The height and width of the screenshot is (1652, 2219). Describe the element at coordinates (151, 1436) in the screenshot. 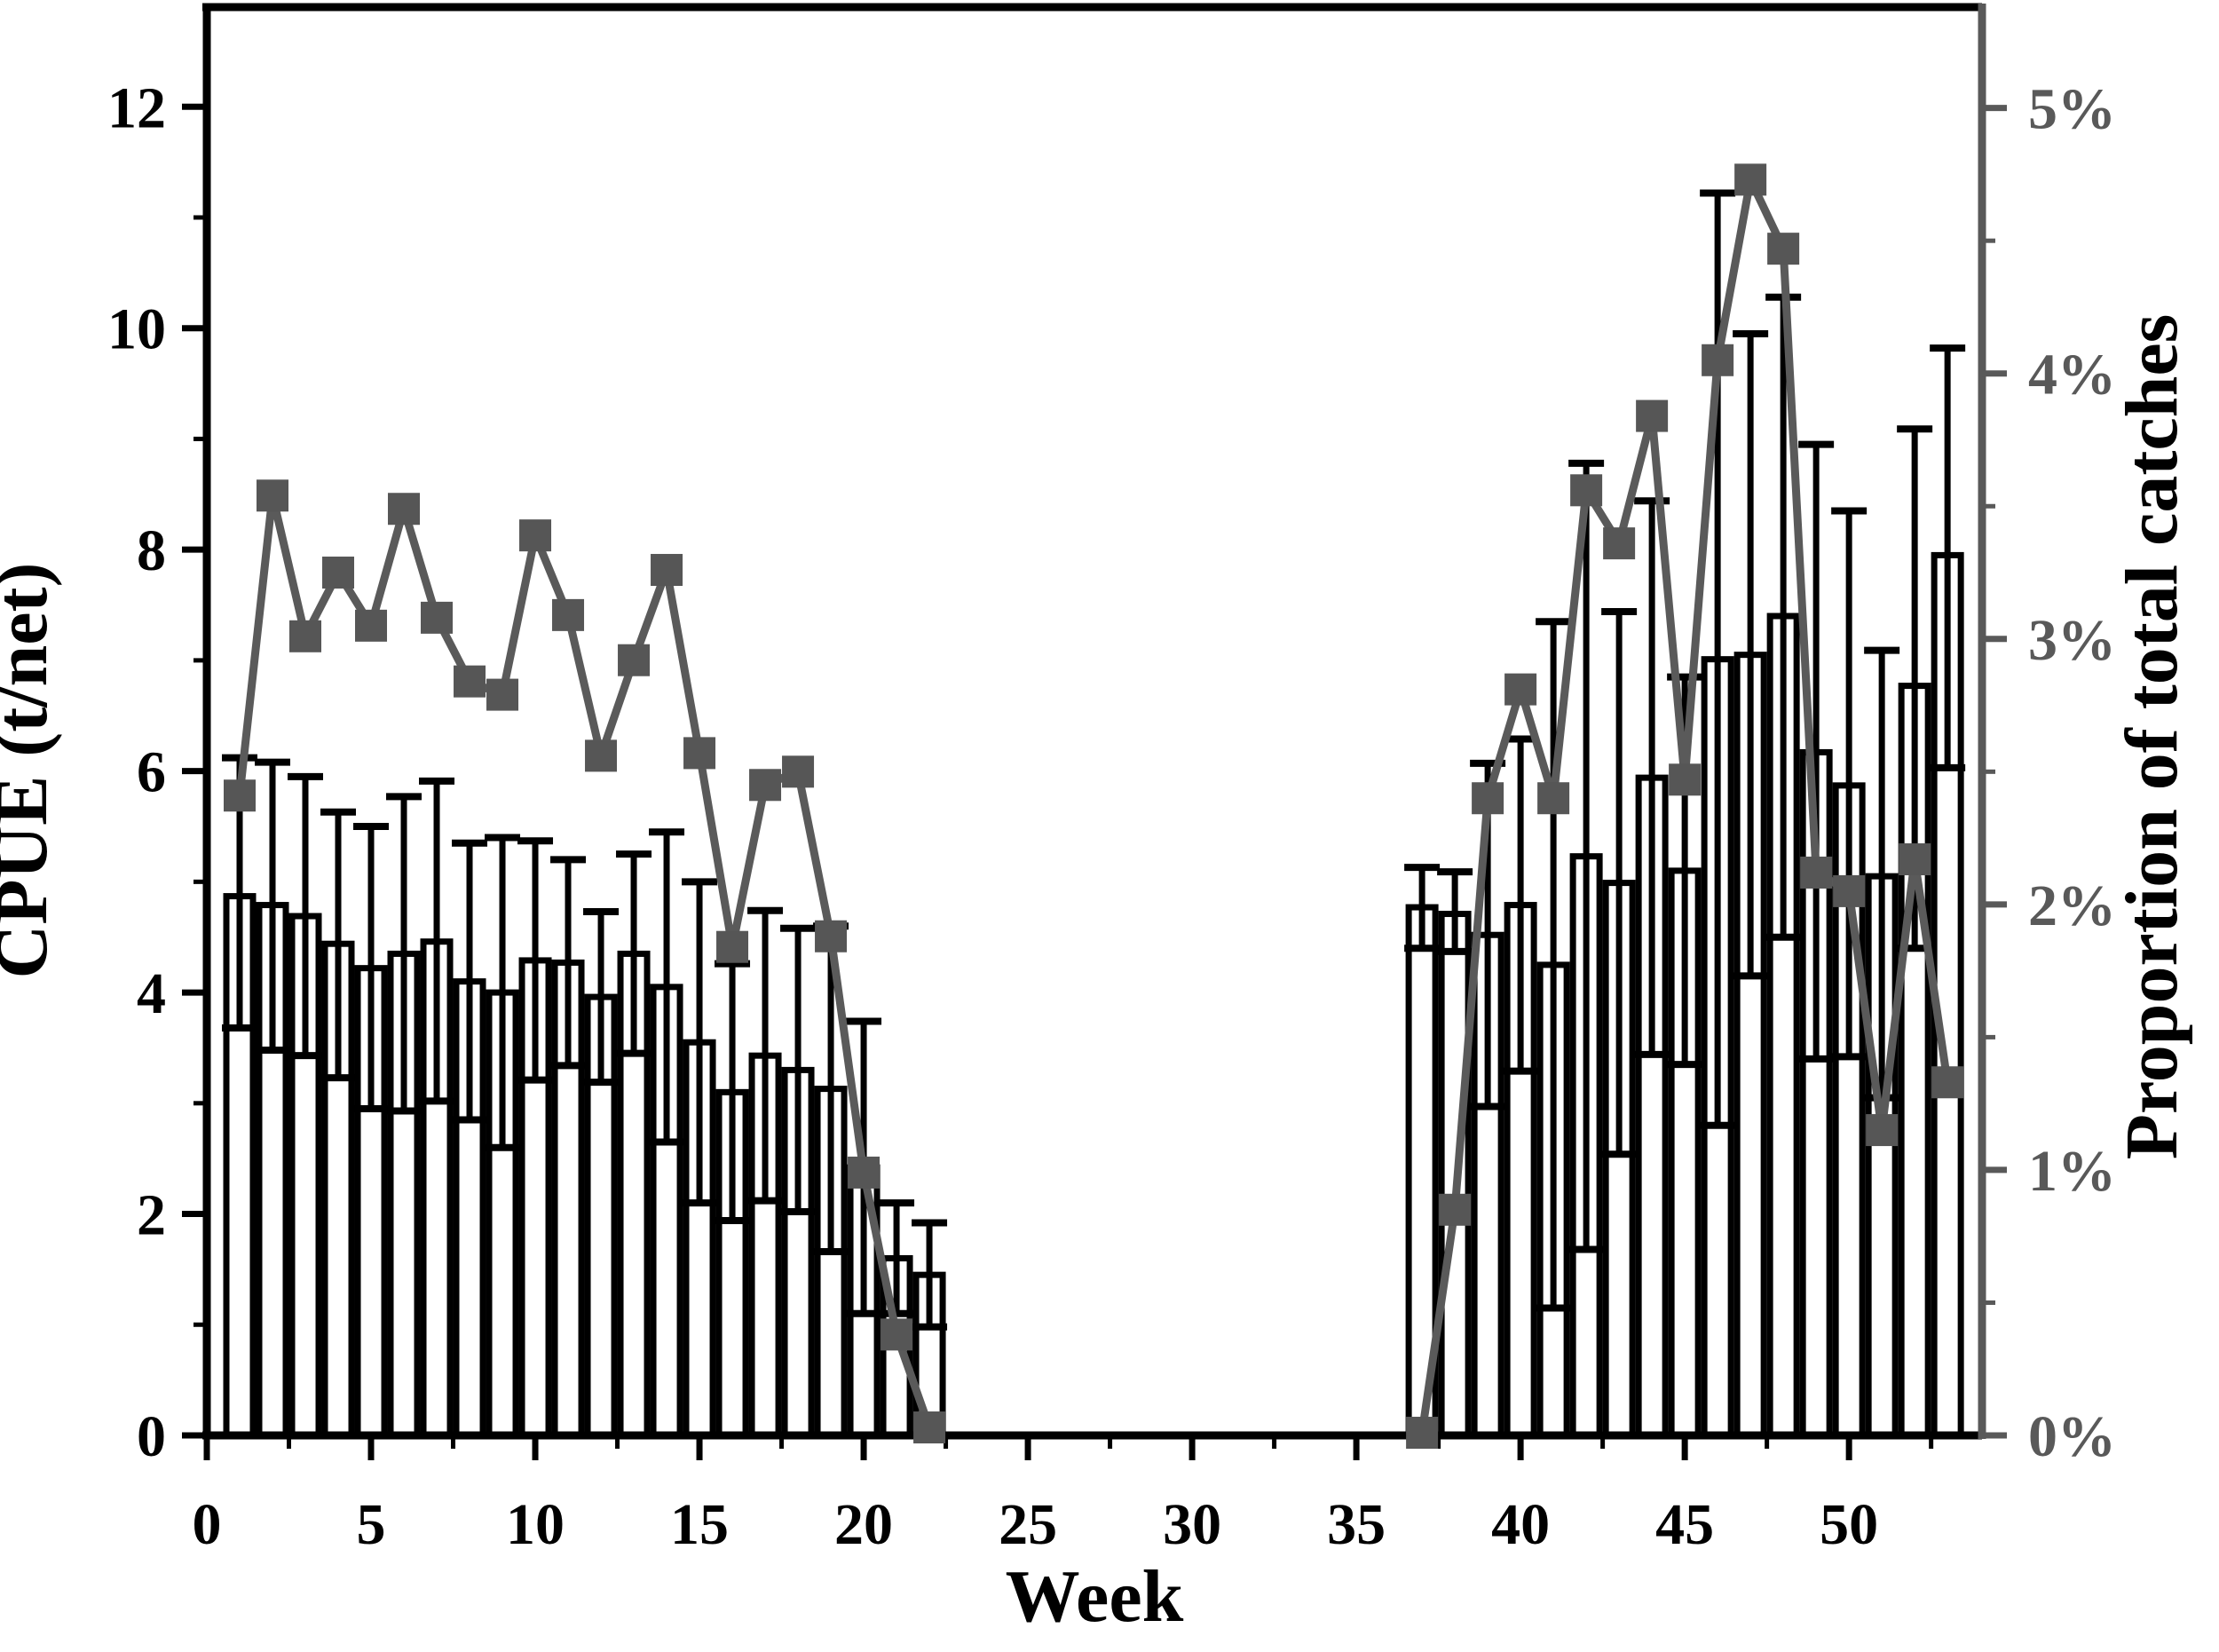

I see `y-left-tick-label-0: 0` at that location.